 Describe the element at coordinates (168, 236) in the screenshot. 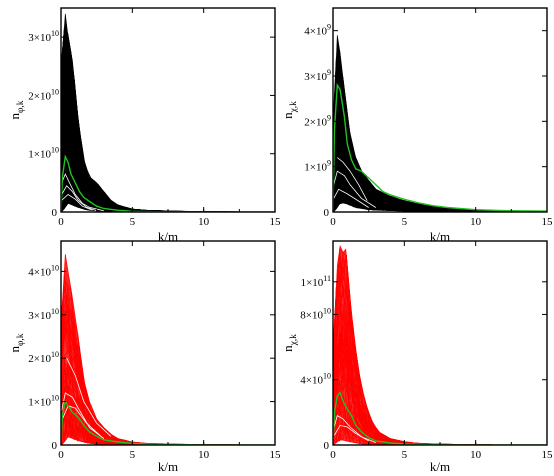

I see `x-axis-title-top-left: k/m` at that location.